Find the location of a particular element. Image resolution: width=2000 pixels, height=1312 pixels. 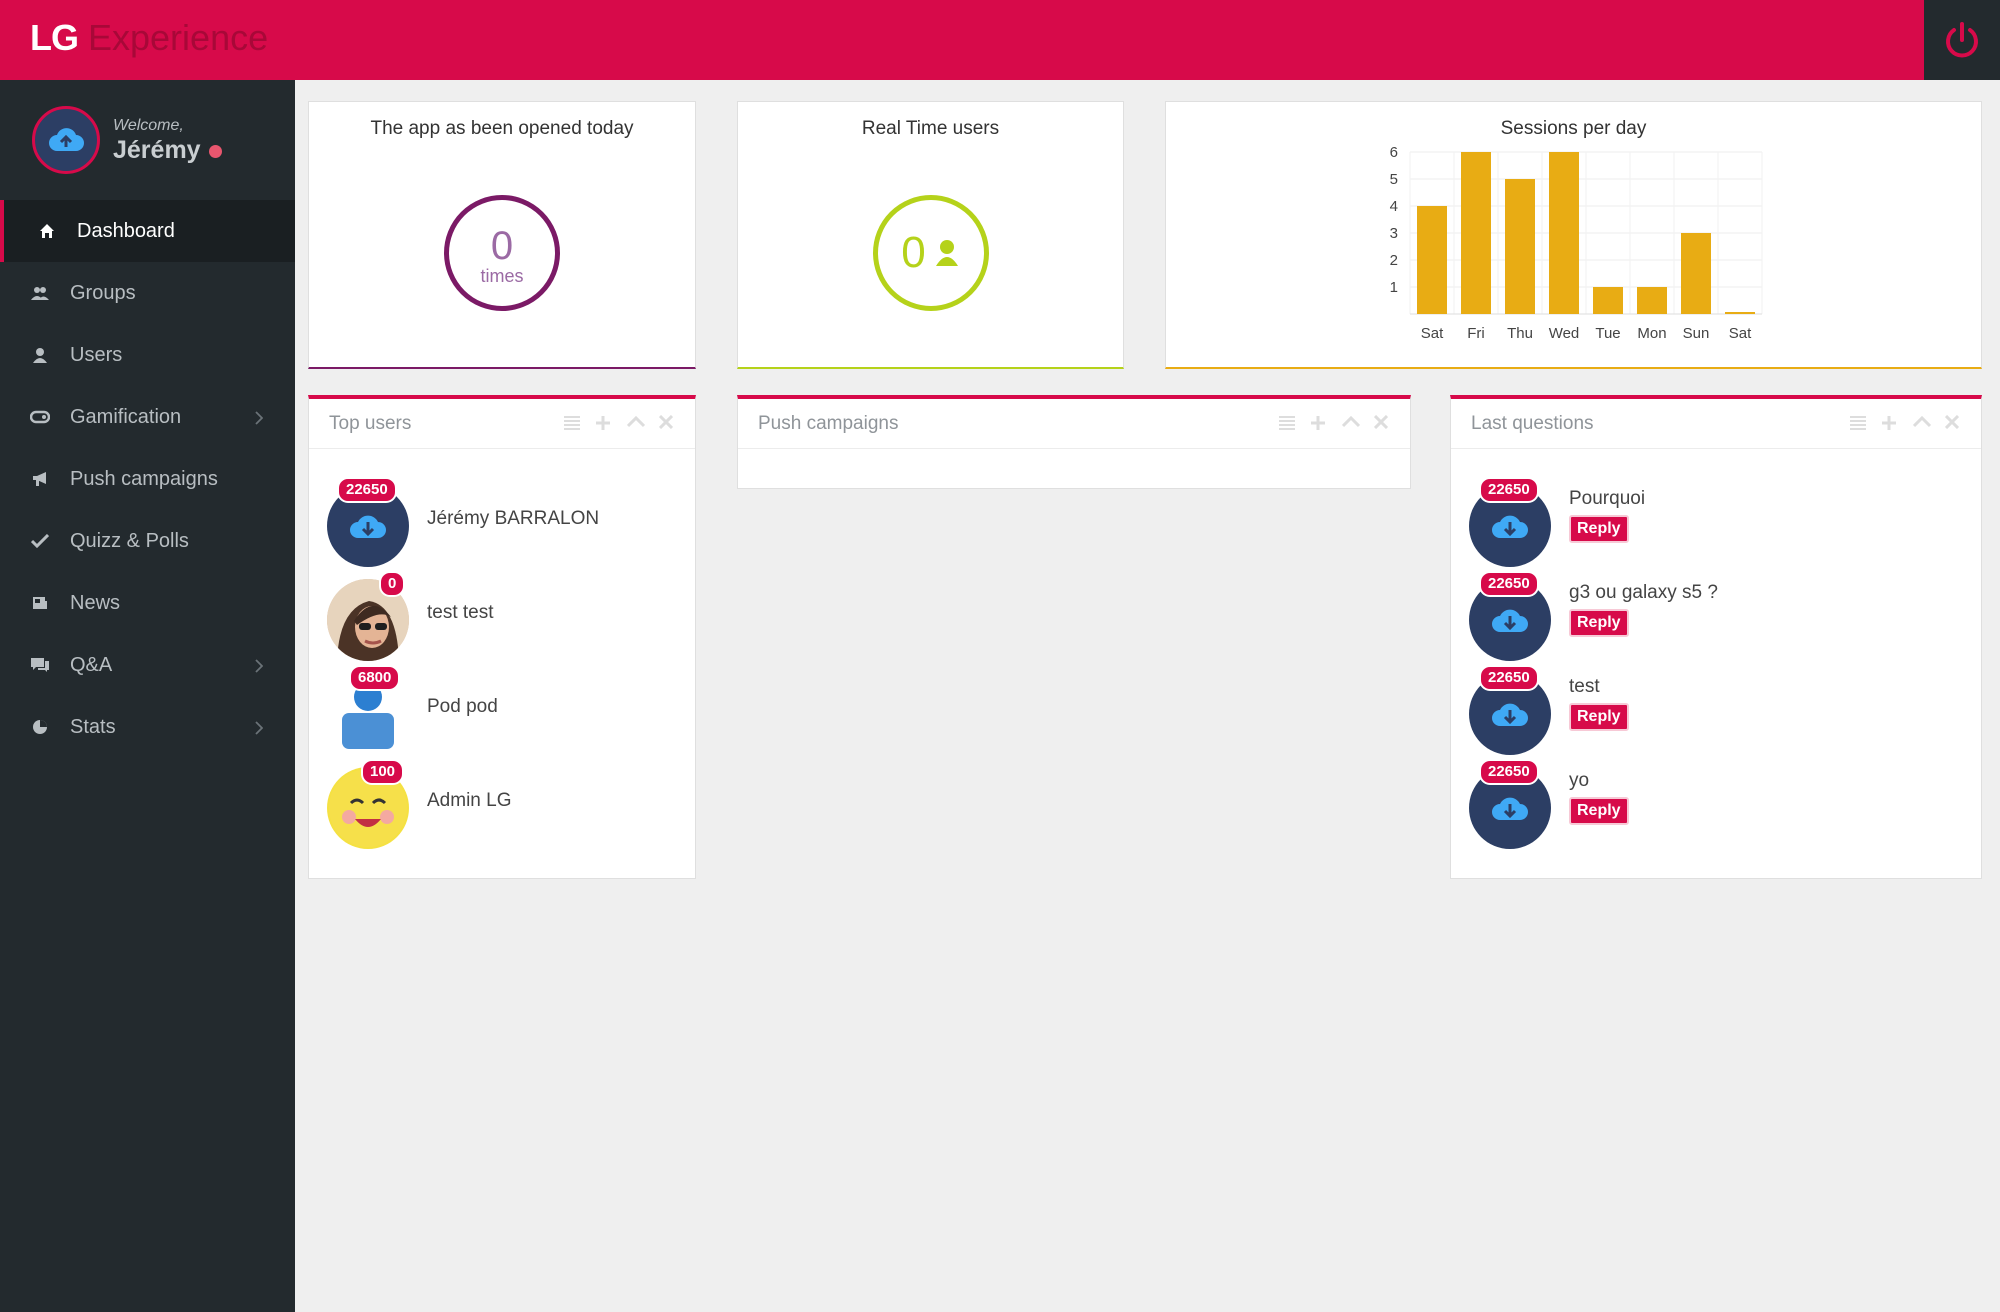

y-tick-label: 6 is located at coordinates (1394, 152).